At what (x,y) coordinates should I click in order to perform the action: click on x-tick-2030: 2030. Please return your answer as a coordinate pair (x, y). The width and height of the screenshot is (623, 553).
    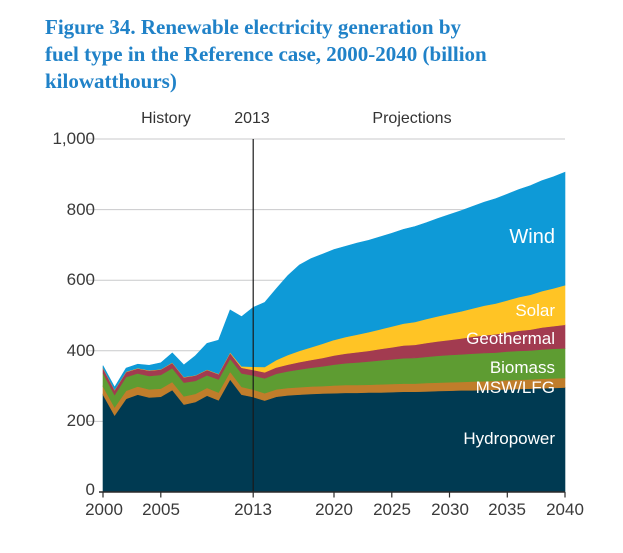
    Looking at the image, I should click on (450, 509).